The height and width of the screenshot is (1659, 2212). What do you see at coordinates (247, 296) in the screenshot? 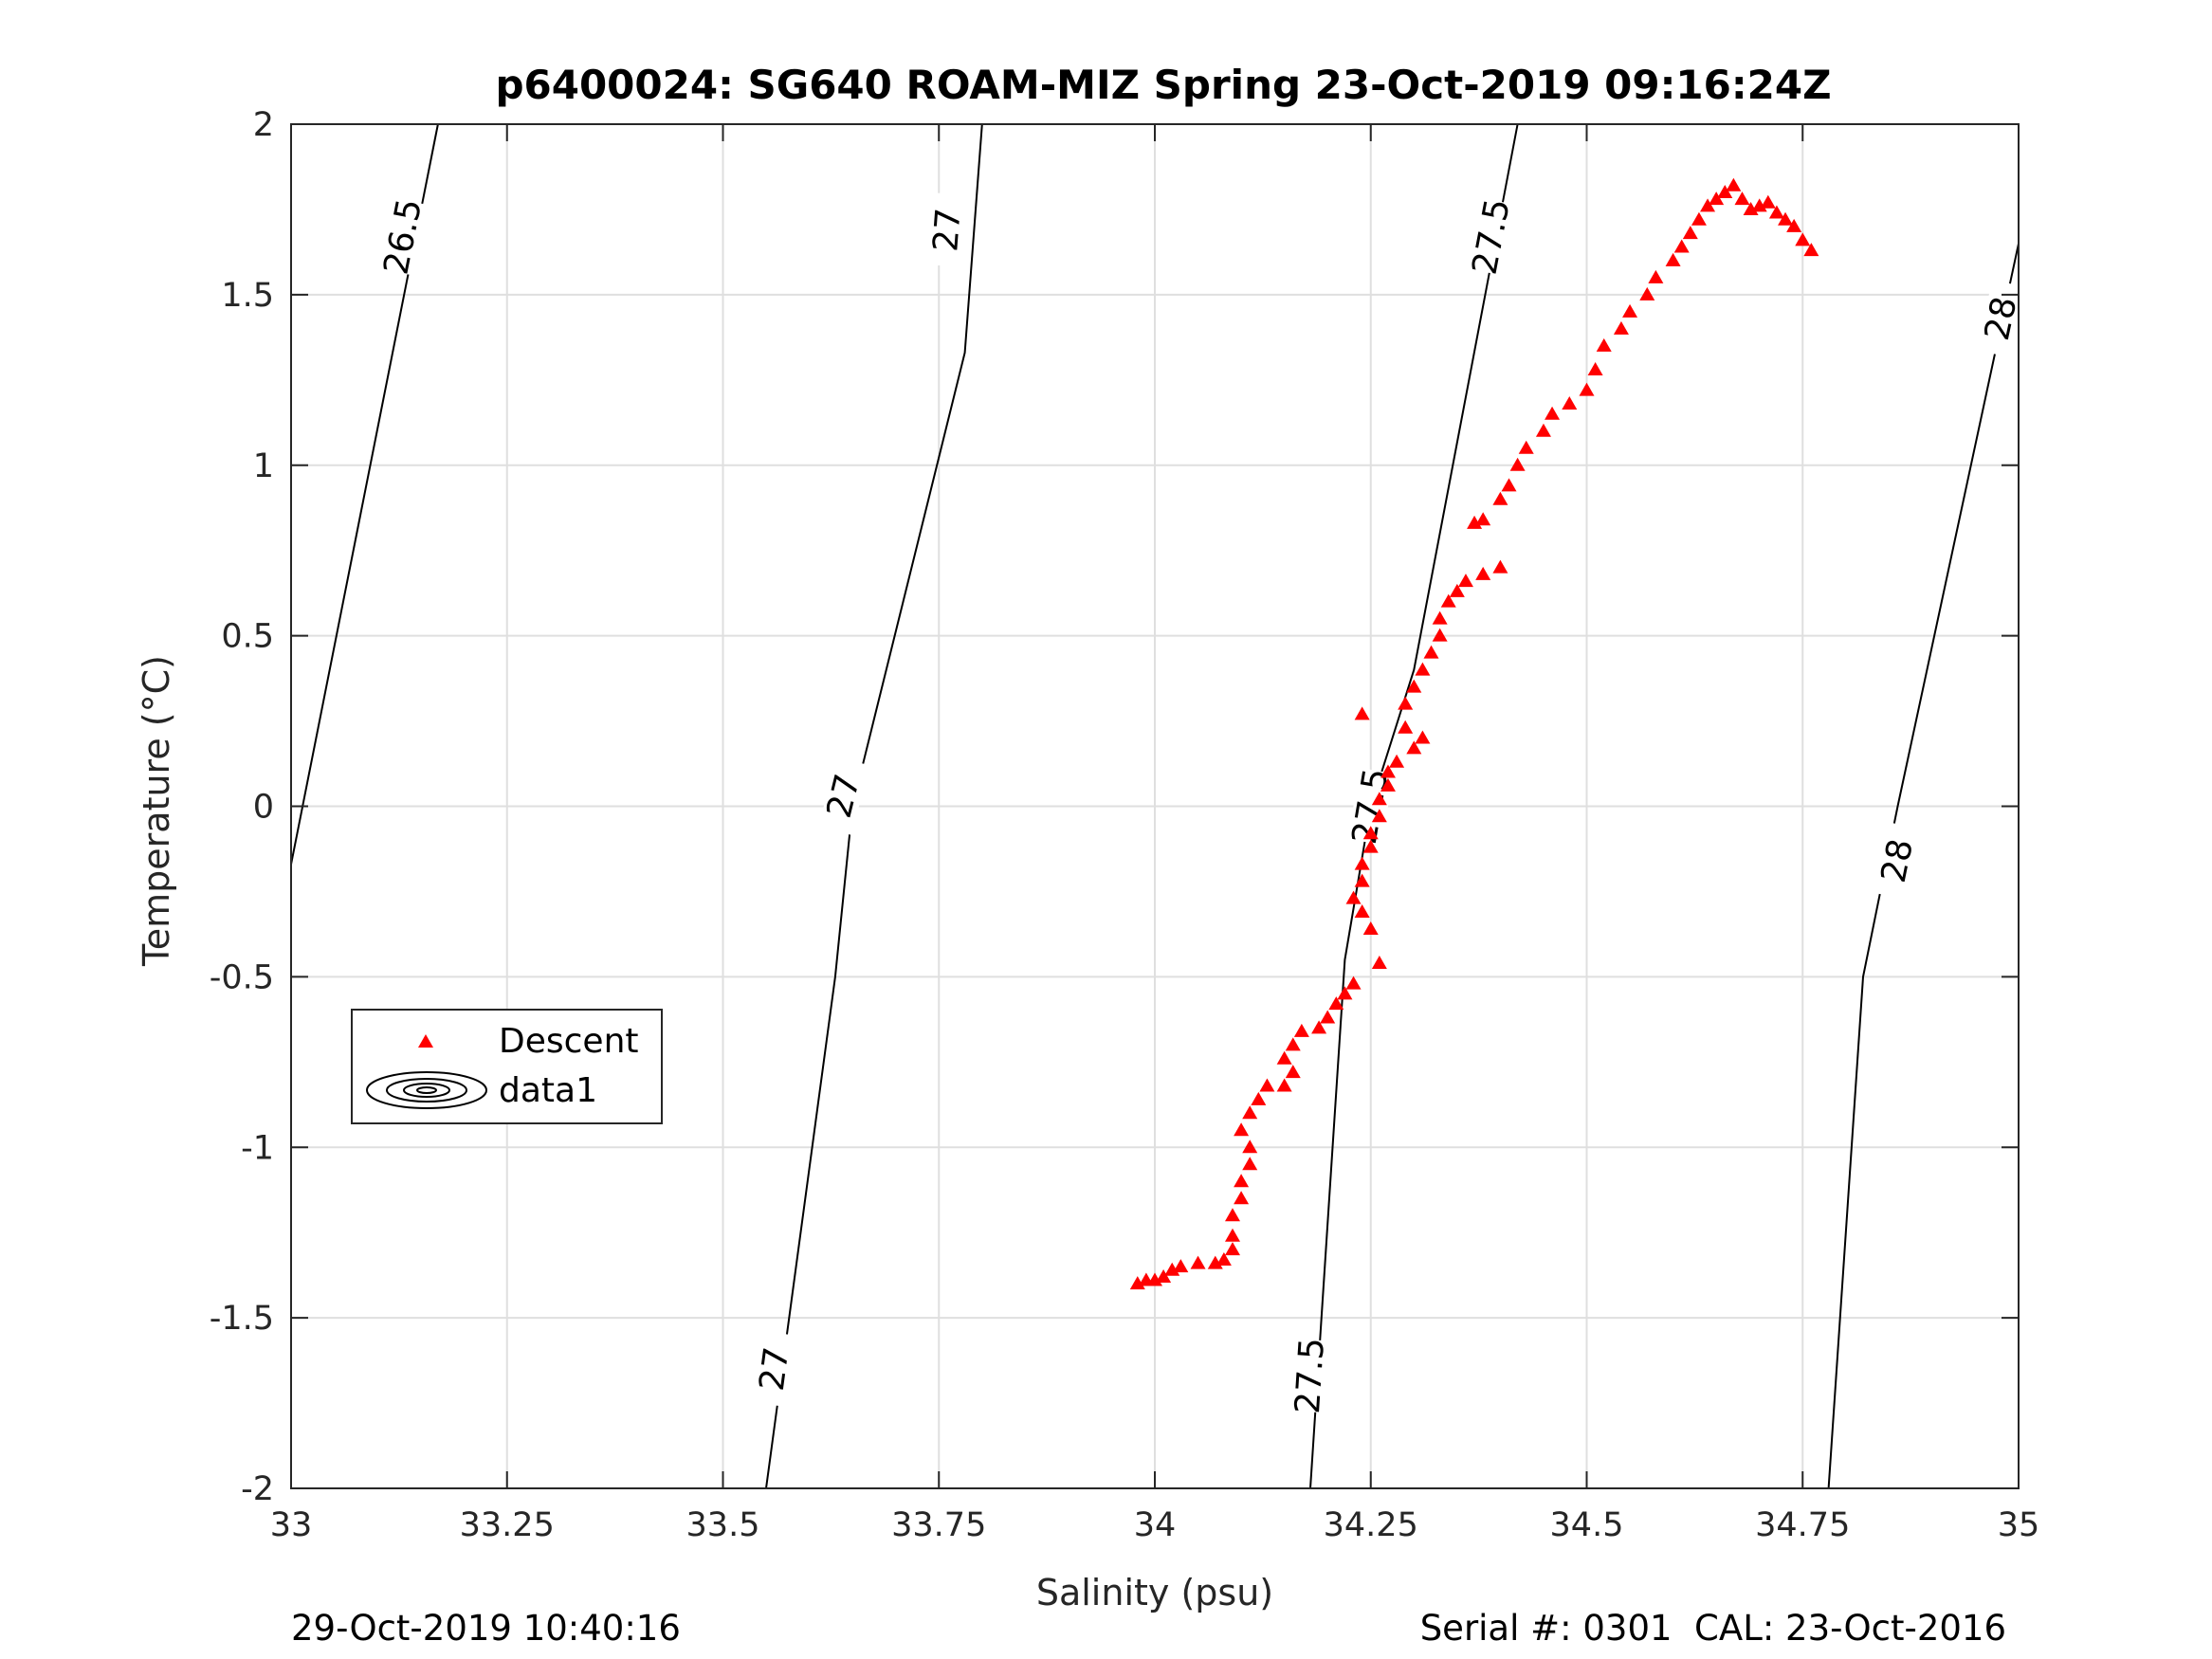
I see `y-tick-label: 1.5` at bounding box center [247, 296].